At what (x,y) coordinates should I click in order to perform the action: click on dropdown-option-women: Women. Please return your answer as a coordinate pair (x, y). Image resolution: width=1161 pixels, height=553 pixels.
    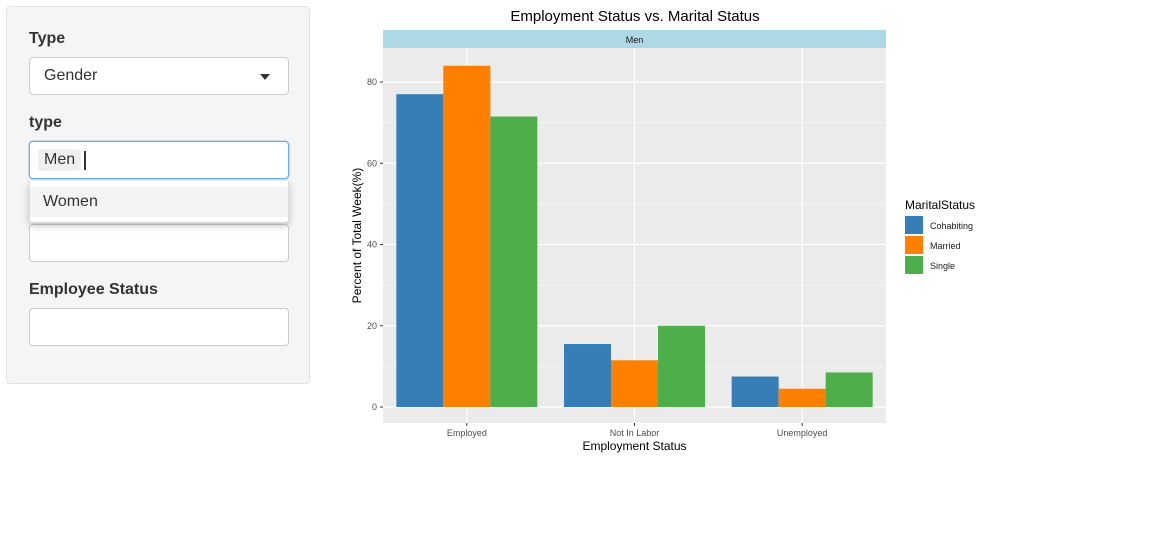
    Looking at the image, I should click on (159, 202).